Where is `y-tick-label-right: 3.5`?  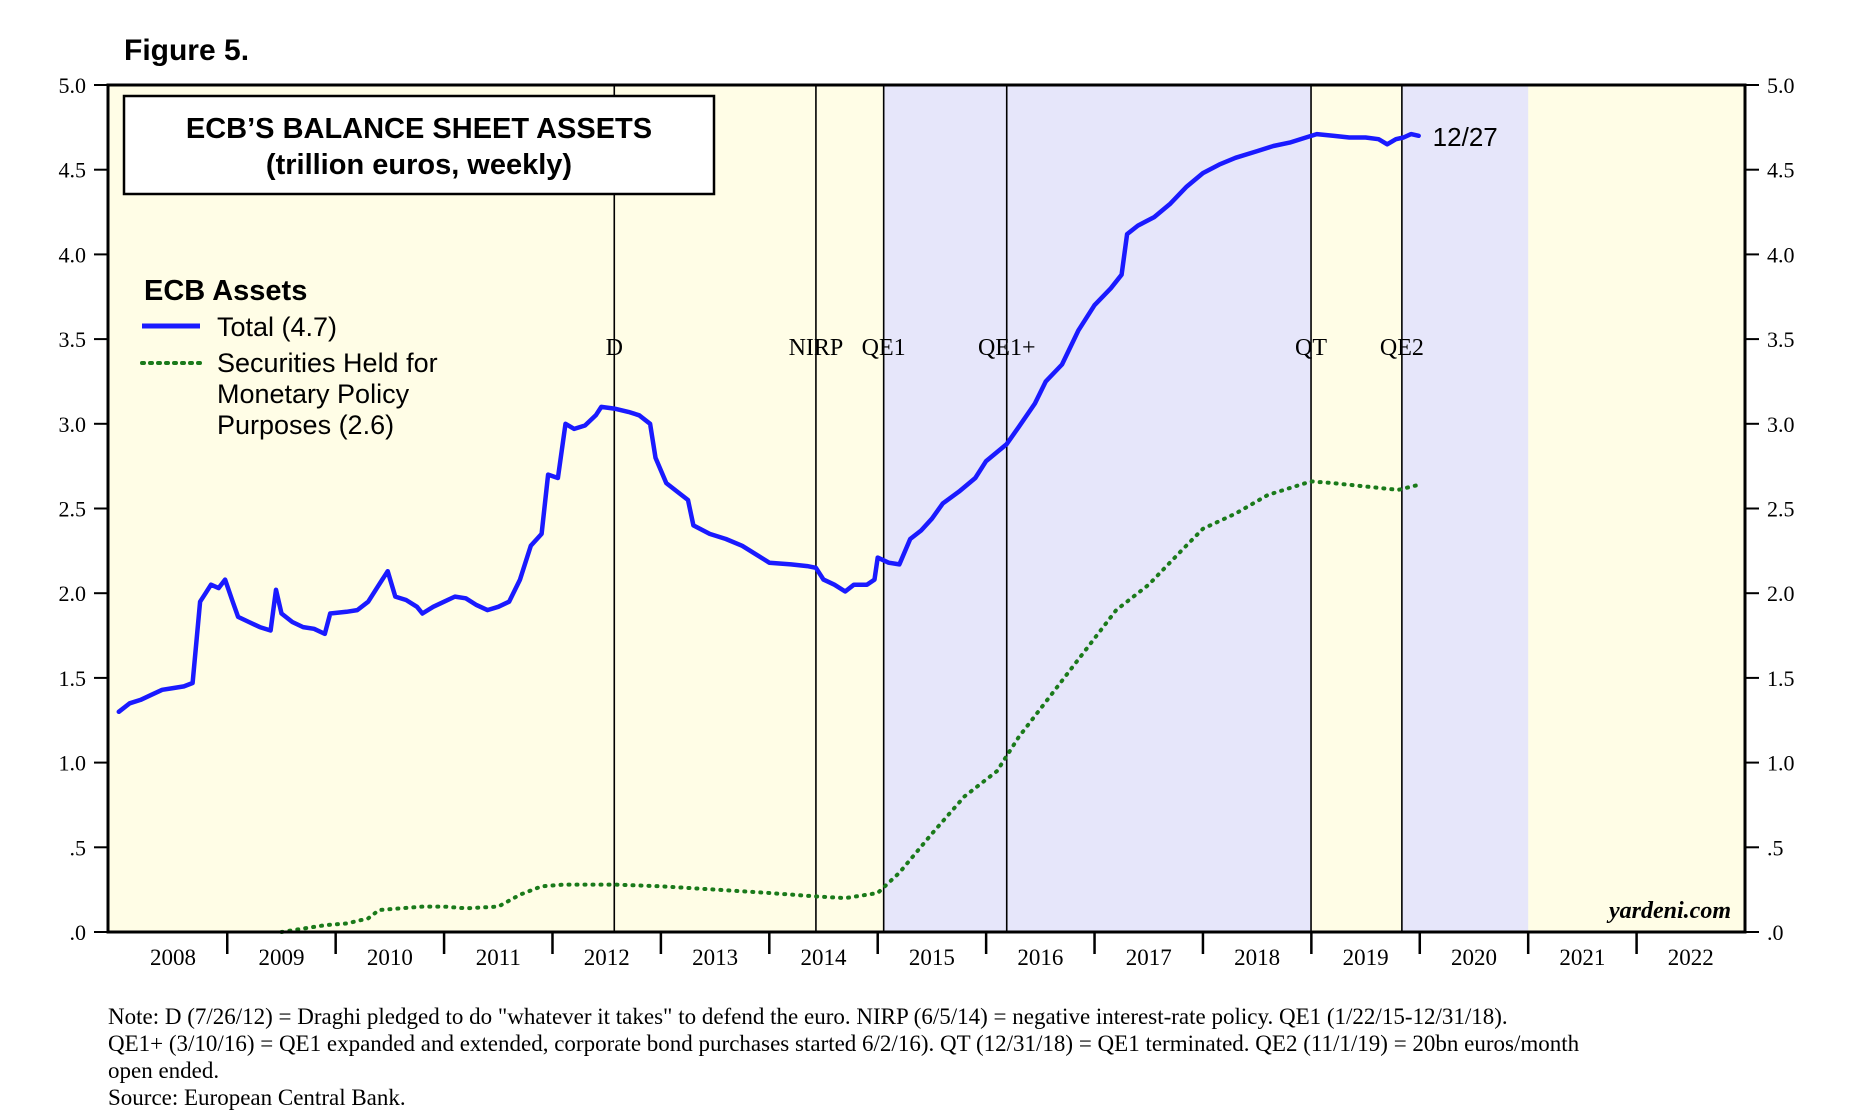 y-tick-label-right: 3.5 is located at coordinates (1781, 339).